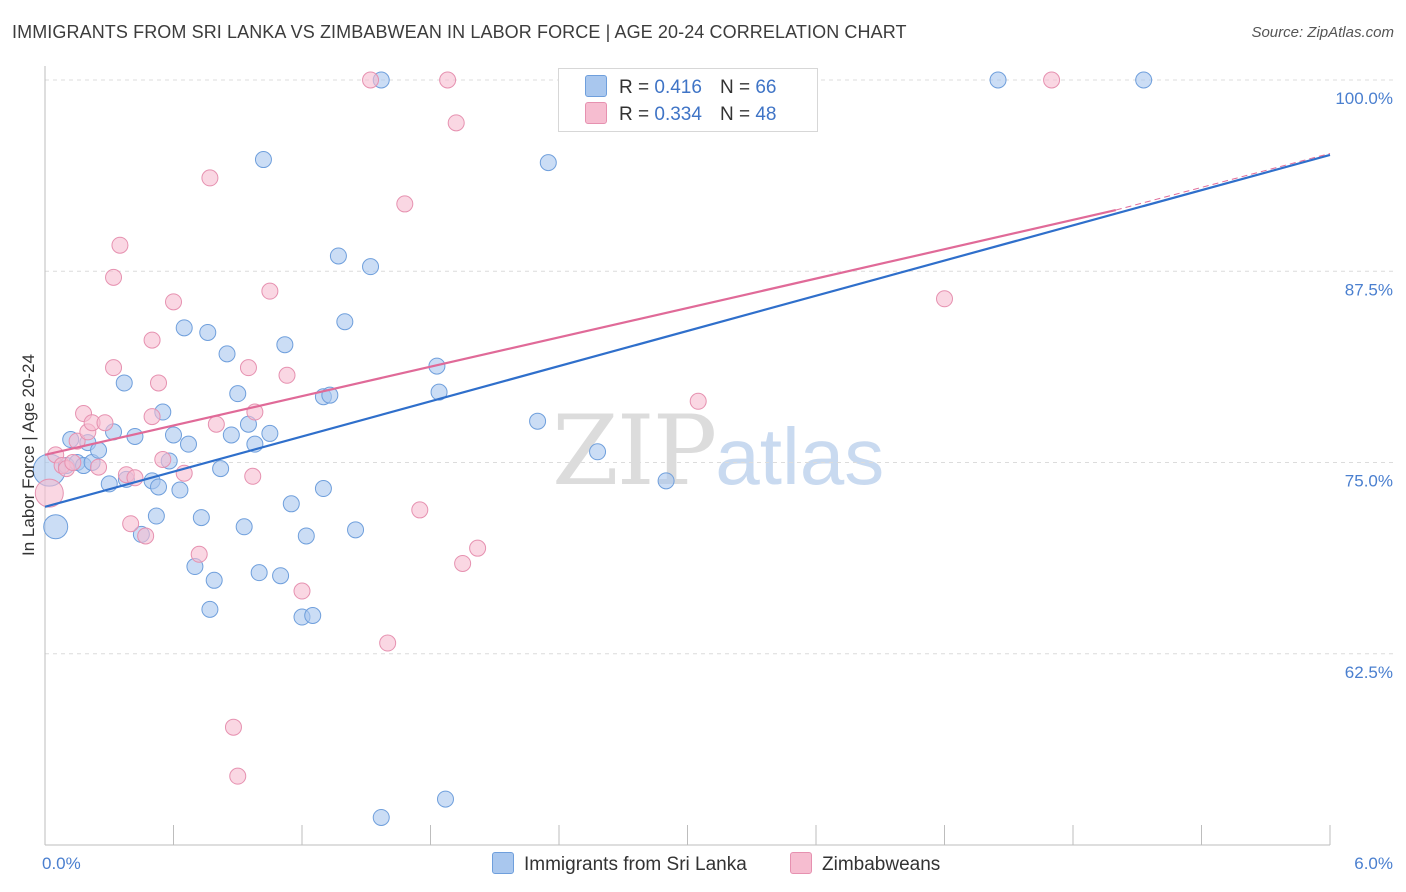  I want to click on legend-row-sri-lanka: R = 0.416 N = 66, so click(680, 87).